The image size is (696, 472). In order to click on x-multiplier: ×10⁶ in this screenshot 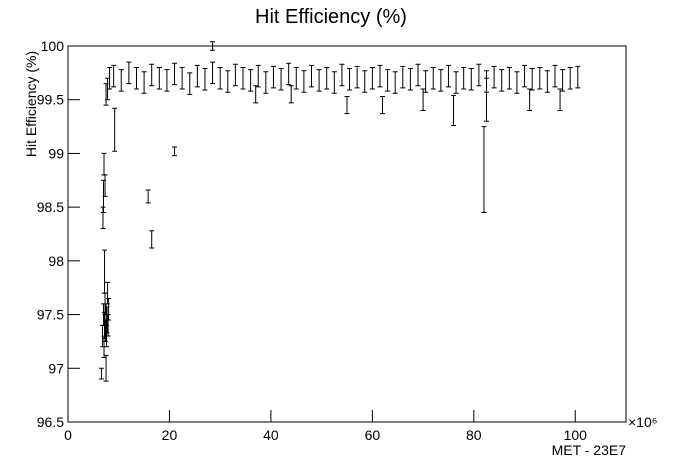, I will do `click(643, 422)`.